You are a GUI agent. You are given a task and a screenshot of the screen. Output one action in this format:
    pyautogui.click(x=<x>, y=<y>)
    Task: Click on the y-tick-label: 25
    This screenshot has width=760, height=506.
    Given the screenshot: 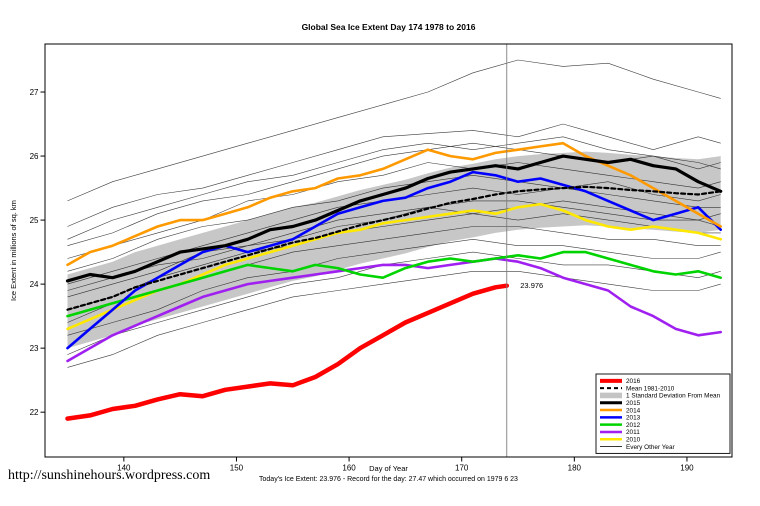 What is the action you would take?
    pyautogui.click(x=34, y=220)
    